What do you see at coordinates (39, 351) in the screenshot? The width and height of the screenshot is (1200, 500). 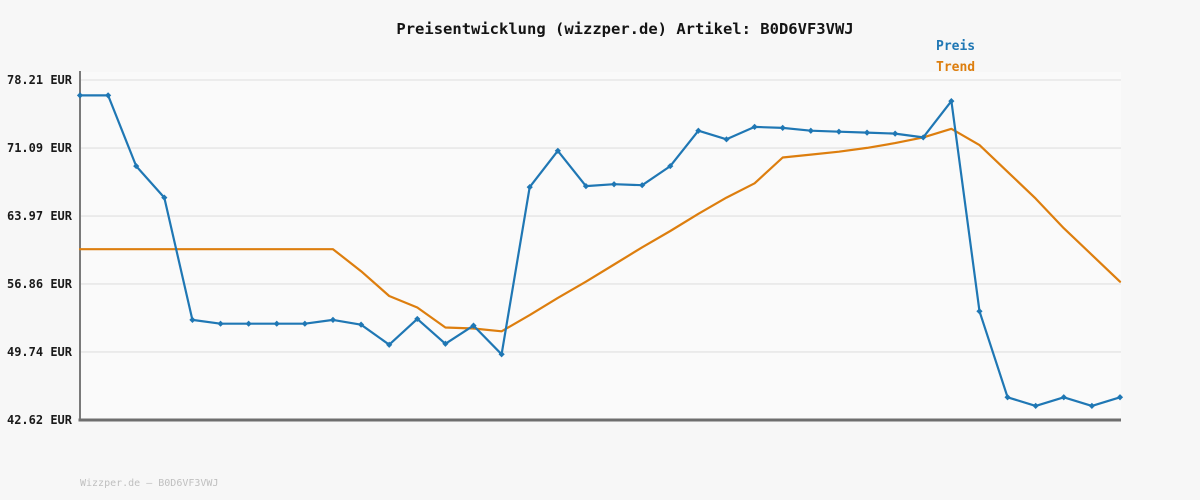 I see `y-axis-tick-label: 49.74 EUR` at bounding box center [39, 351].